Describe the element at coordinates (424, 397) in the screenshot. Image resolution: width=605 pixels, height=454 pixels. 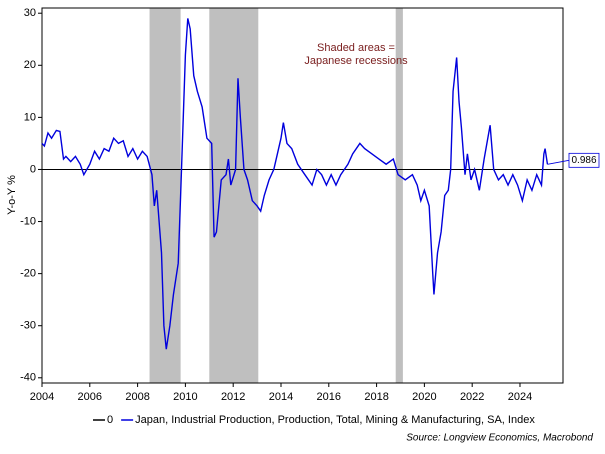
I see `x-tick-label: 2020` at that location.